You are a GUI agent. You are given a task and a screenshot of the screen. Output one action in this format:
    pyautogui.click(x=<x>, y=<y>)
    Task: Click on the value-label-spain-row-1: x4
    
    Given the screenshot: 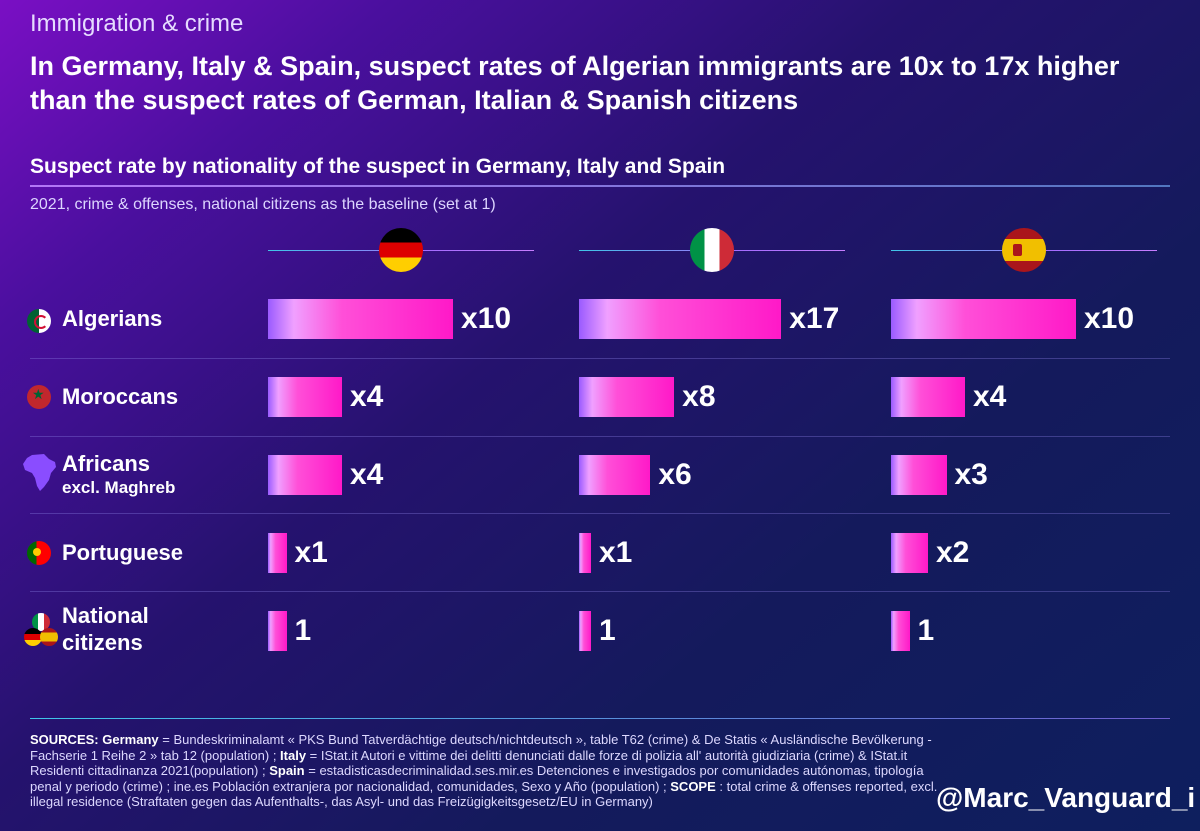 What is the action you would take?
    pyautogui.click(x=990, y=396)
    